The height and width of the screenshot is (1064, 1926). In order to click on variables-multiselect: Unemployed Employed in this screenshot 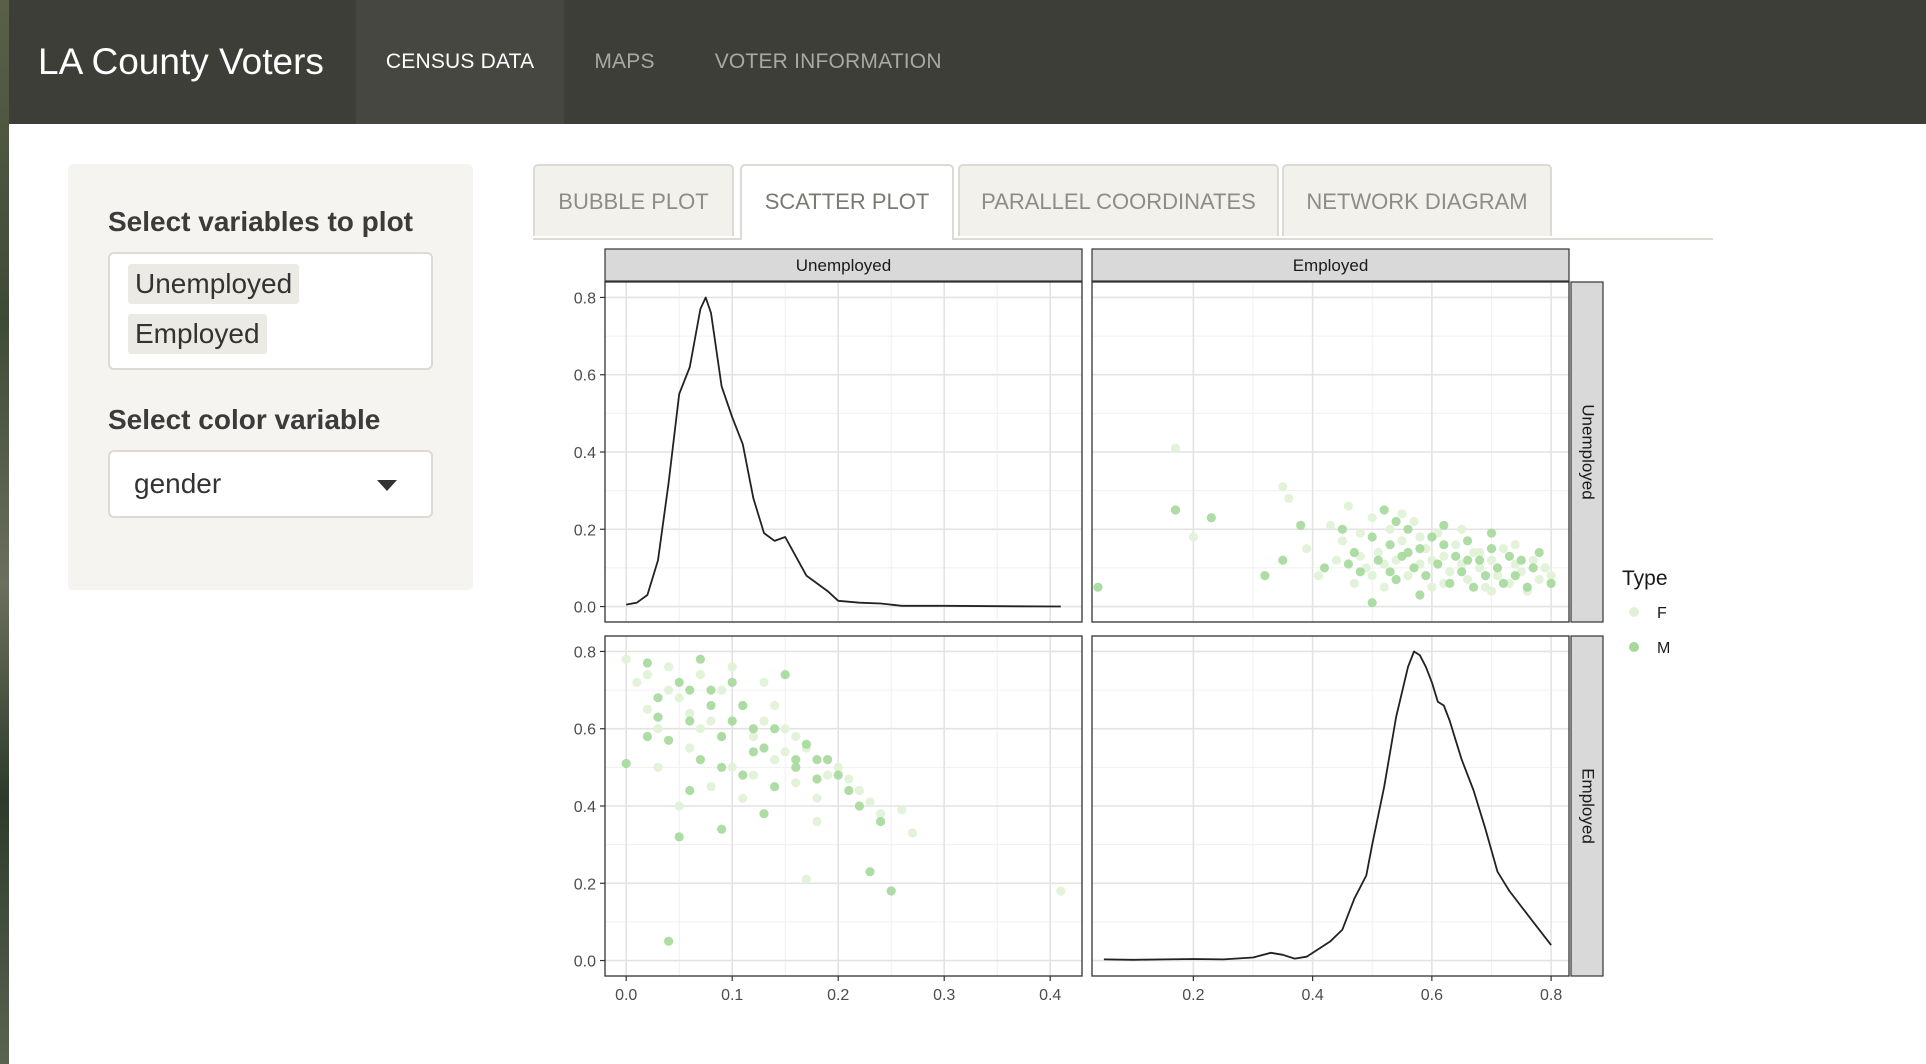, I will do `click(270, 311)`.